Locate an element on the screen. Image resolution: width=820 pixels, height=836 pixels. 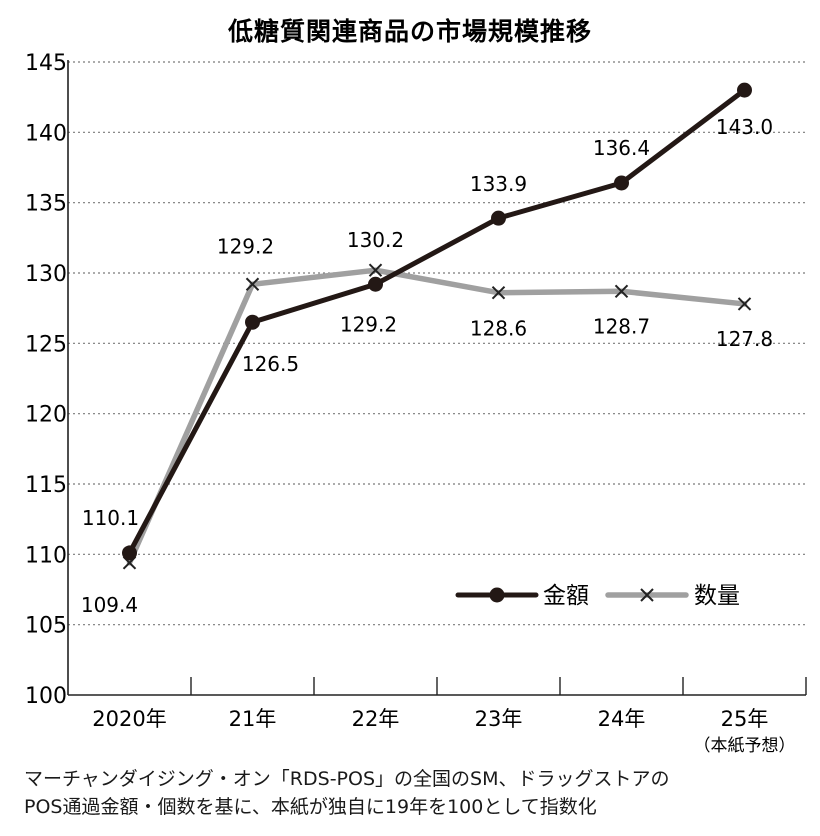
y-tick-label: 135 is located at coordinates (46, 204).